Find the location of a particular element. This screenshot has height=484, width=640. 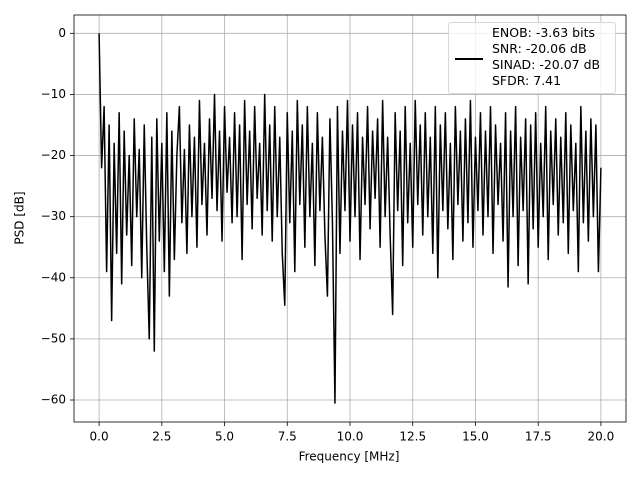

x-tick-label: 0.0 is located at coordinates (99, 437).